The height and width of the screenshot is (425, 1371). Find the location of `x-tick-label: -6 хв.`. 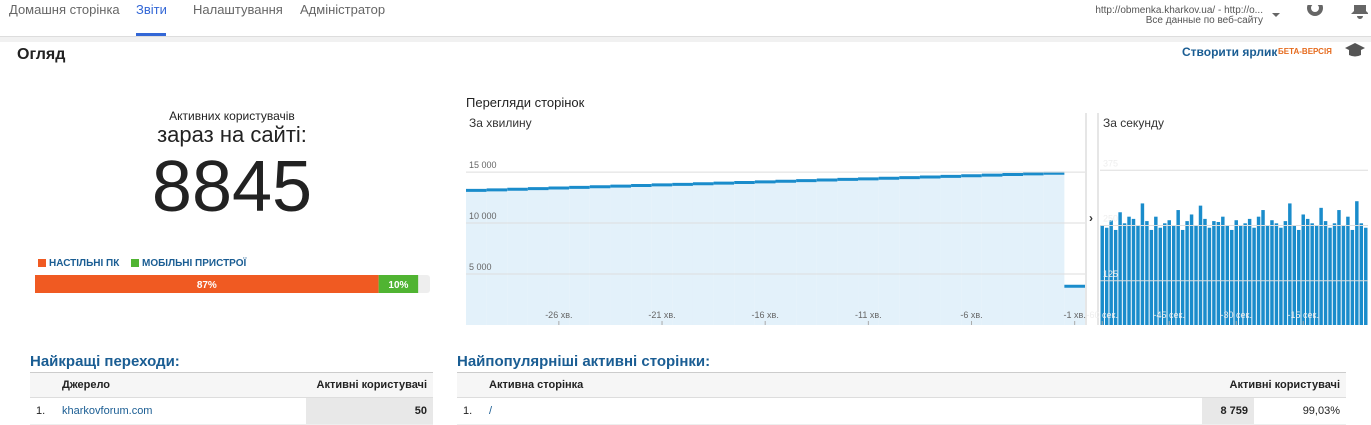

x-tick-label: -6 хв. is located at coordinates (971, 315).